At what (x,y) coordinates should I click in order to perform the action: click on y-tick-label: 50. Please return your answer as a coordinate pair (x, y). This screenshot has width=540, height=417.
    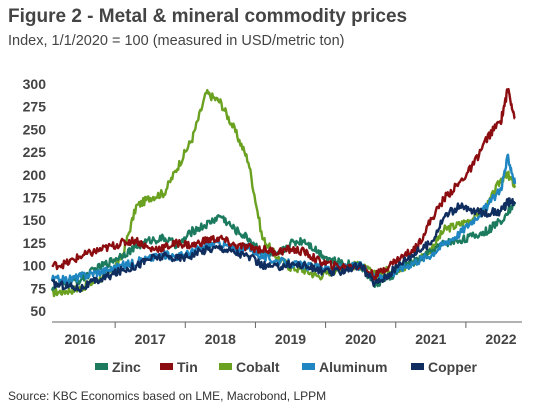
    Looking at the image, I should click on (38, 311).